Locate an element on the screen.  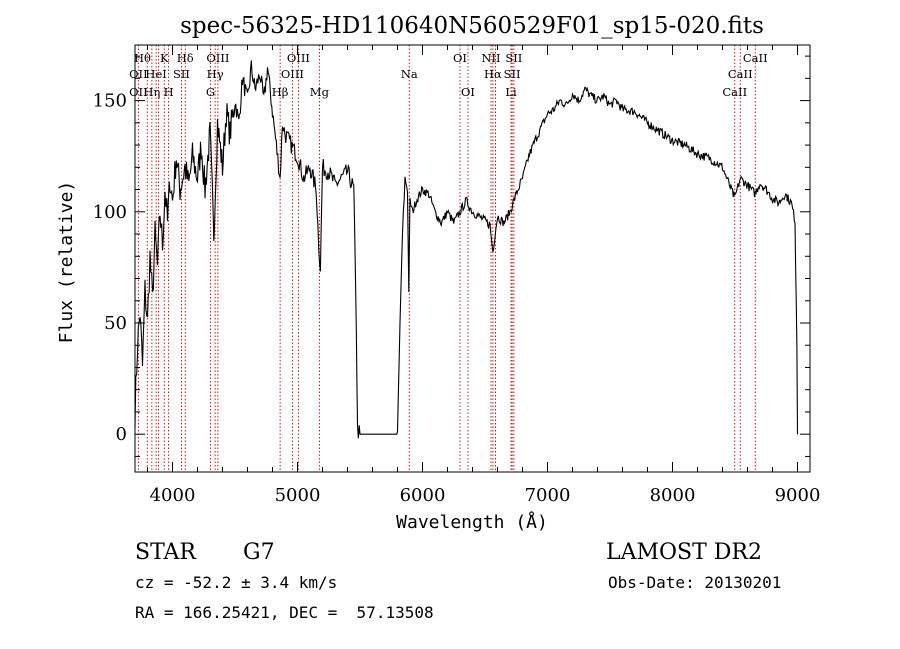
x-tick-label: 6000 is located at coordinates (423, 495).